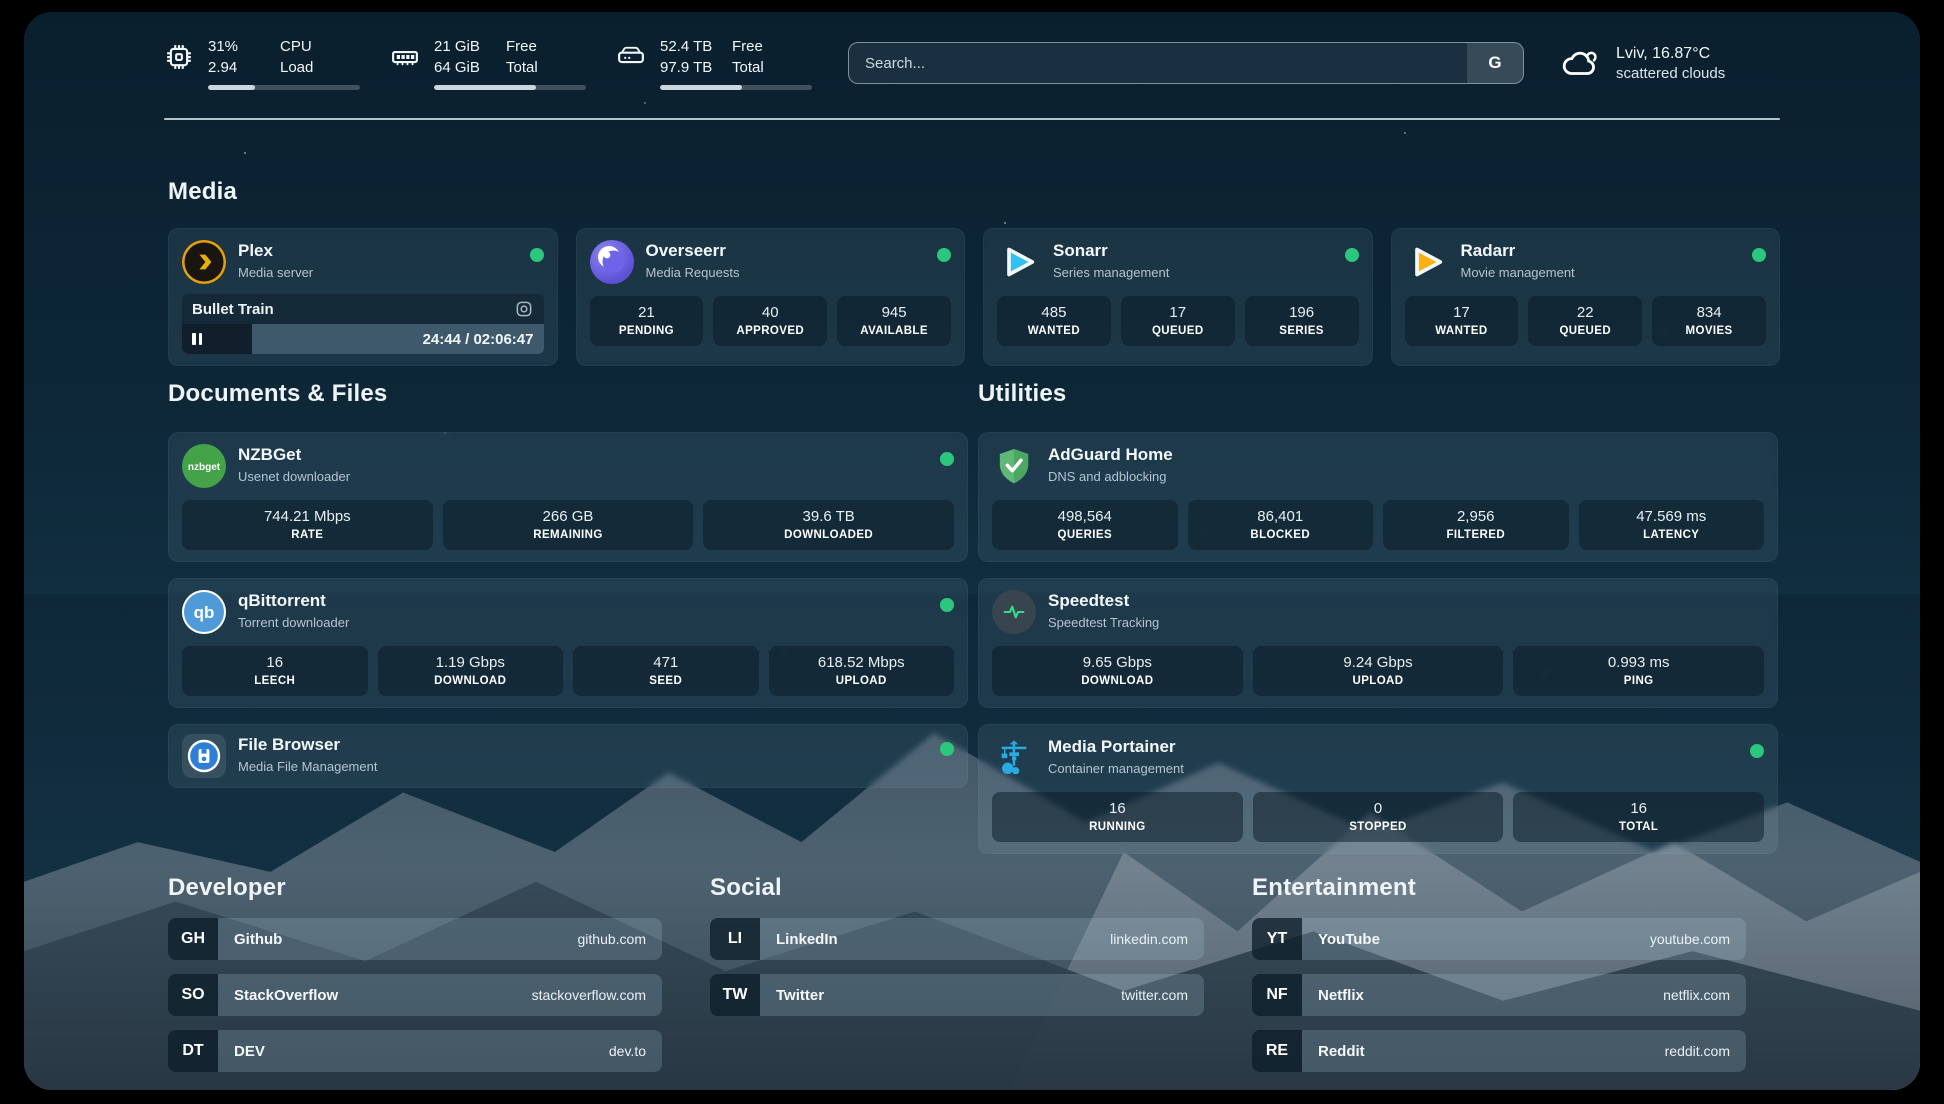 Image resolution: width=1944 pixels, height=1104 pixels. What do you see at coordinates (1280, 525) in the screenshot?
I see `stat-tile: 86,401 BLOCKED` at bounding box center [1280, 525].